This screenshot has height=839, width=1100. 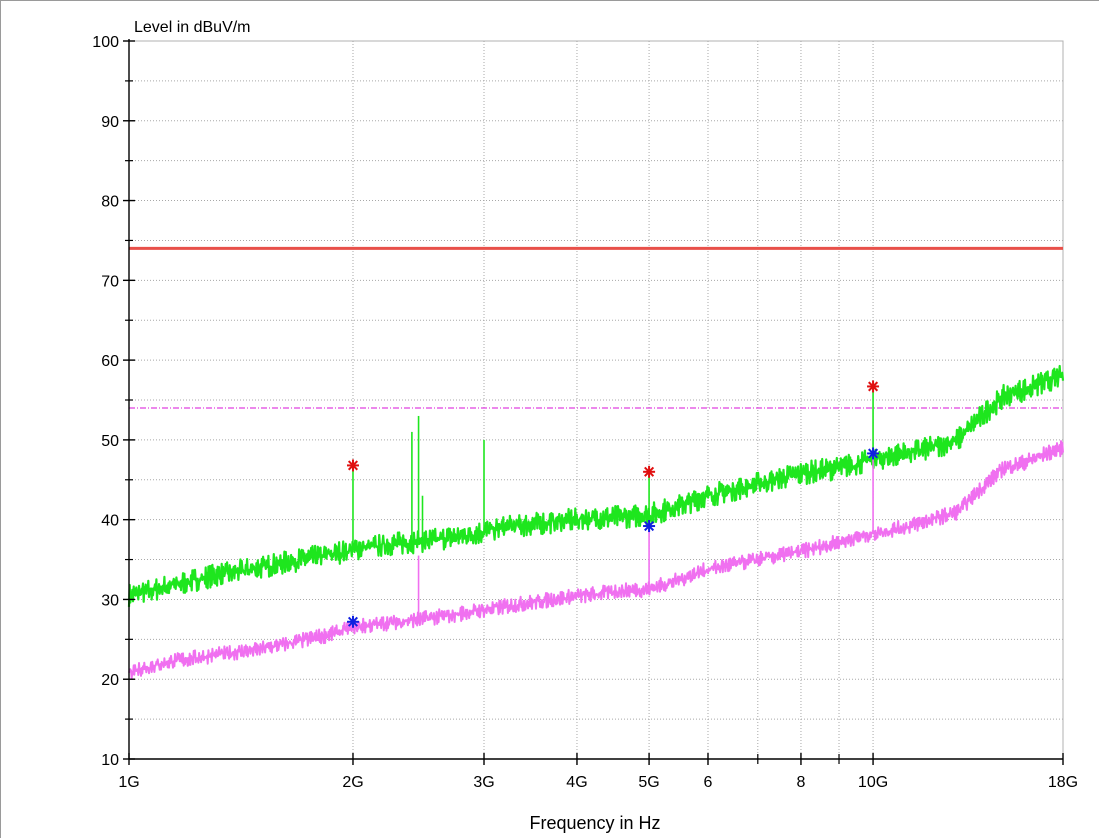 What do you see at coordinates (594, 823) in the screenshot?
I see `x-axis-label: Frequency in Hz` at bounding box center [594, 823].